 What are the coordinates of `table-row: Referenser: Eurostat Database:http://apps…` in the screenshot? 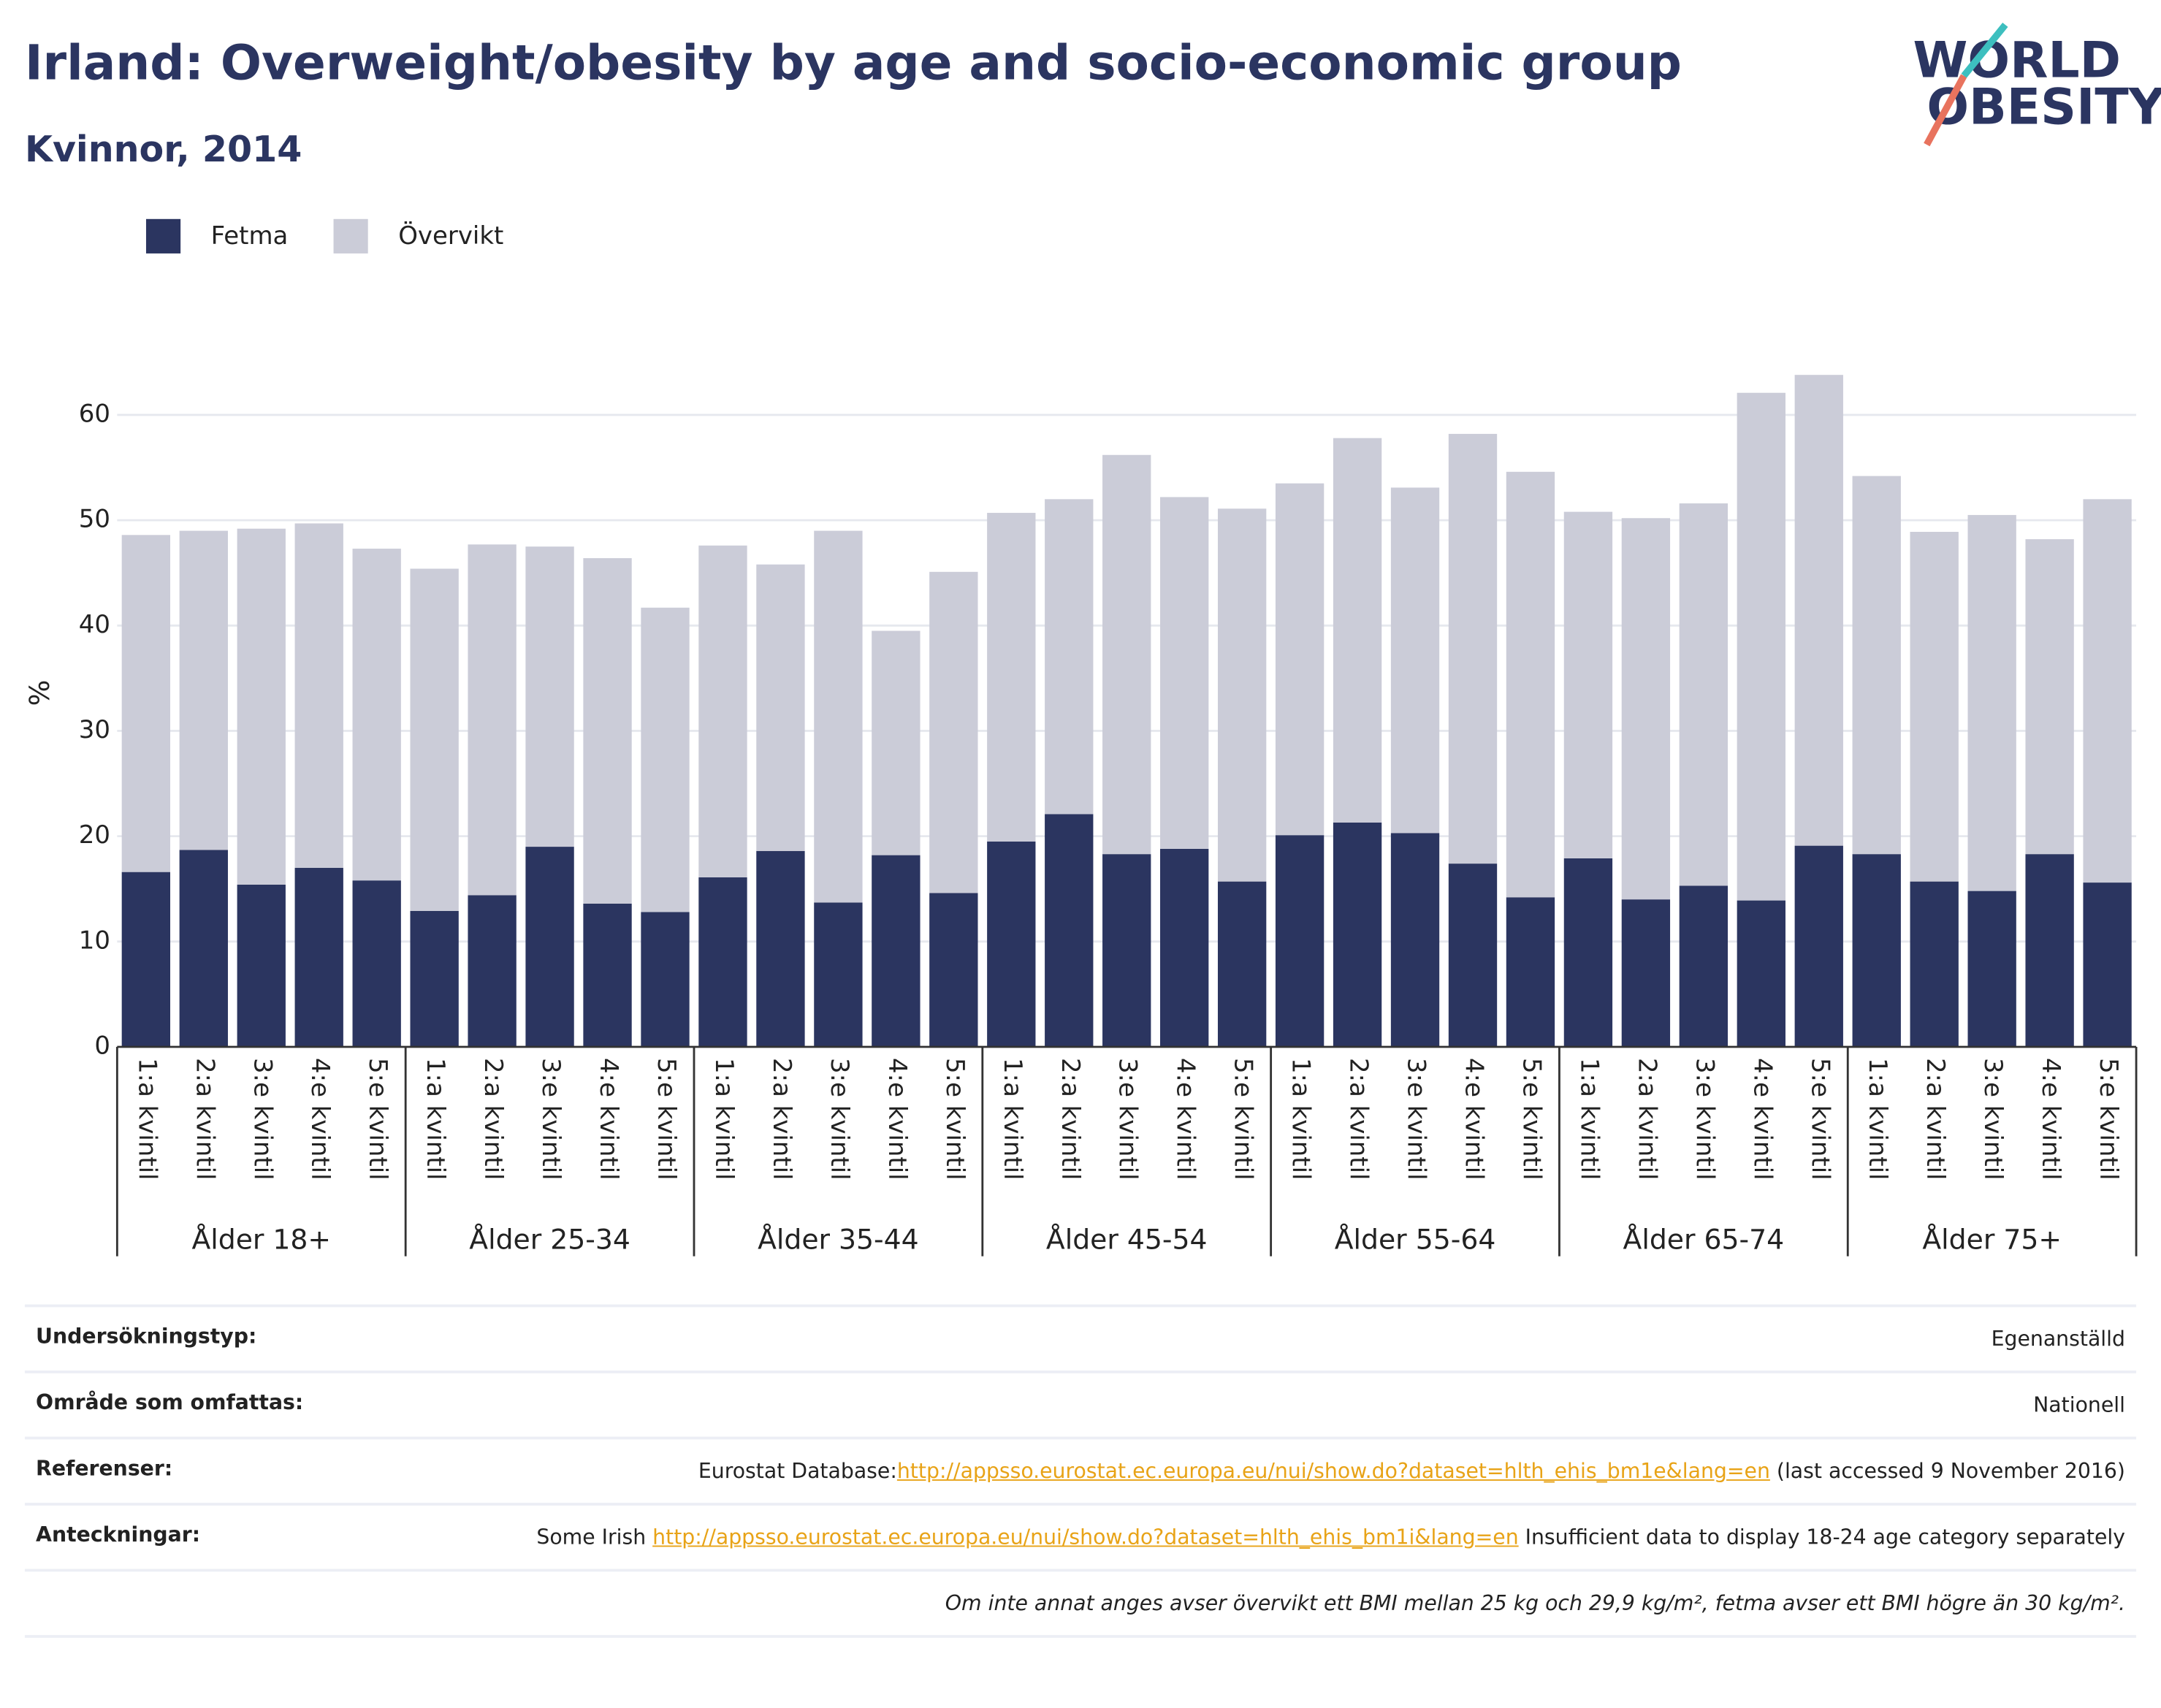 It's located at (1080, 1469).